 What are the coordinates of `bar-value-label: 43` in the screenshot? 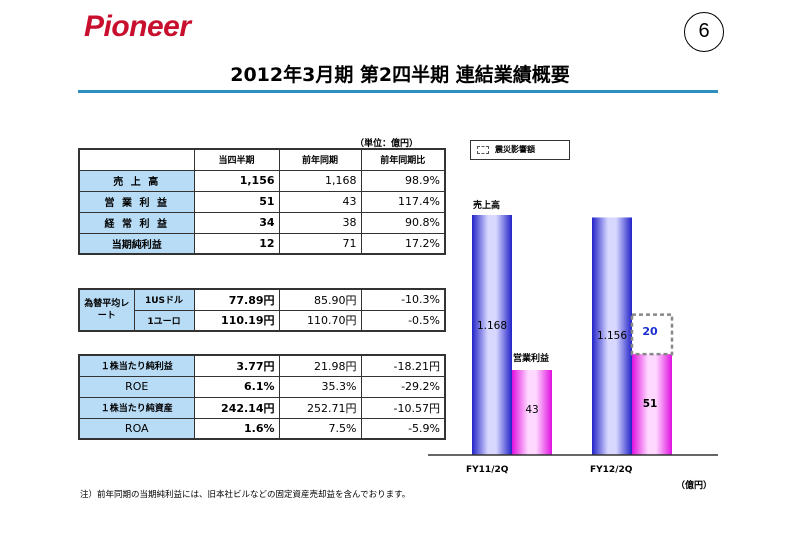 It's located at (532, 410).